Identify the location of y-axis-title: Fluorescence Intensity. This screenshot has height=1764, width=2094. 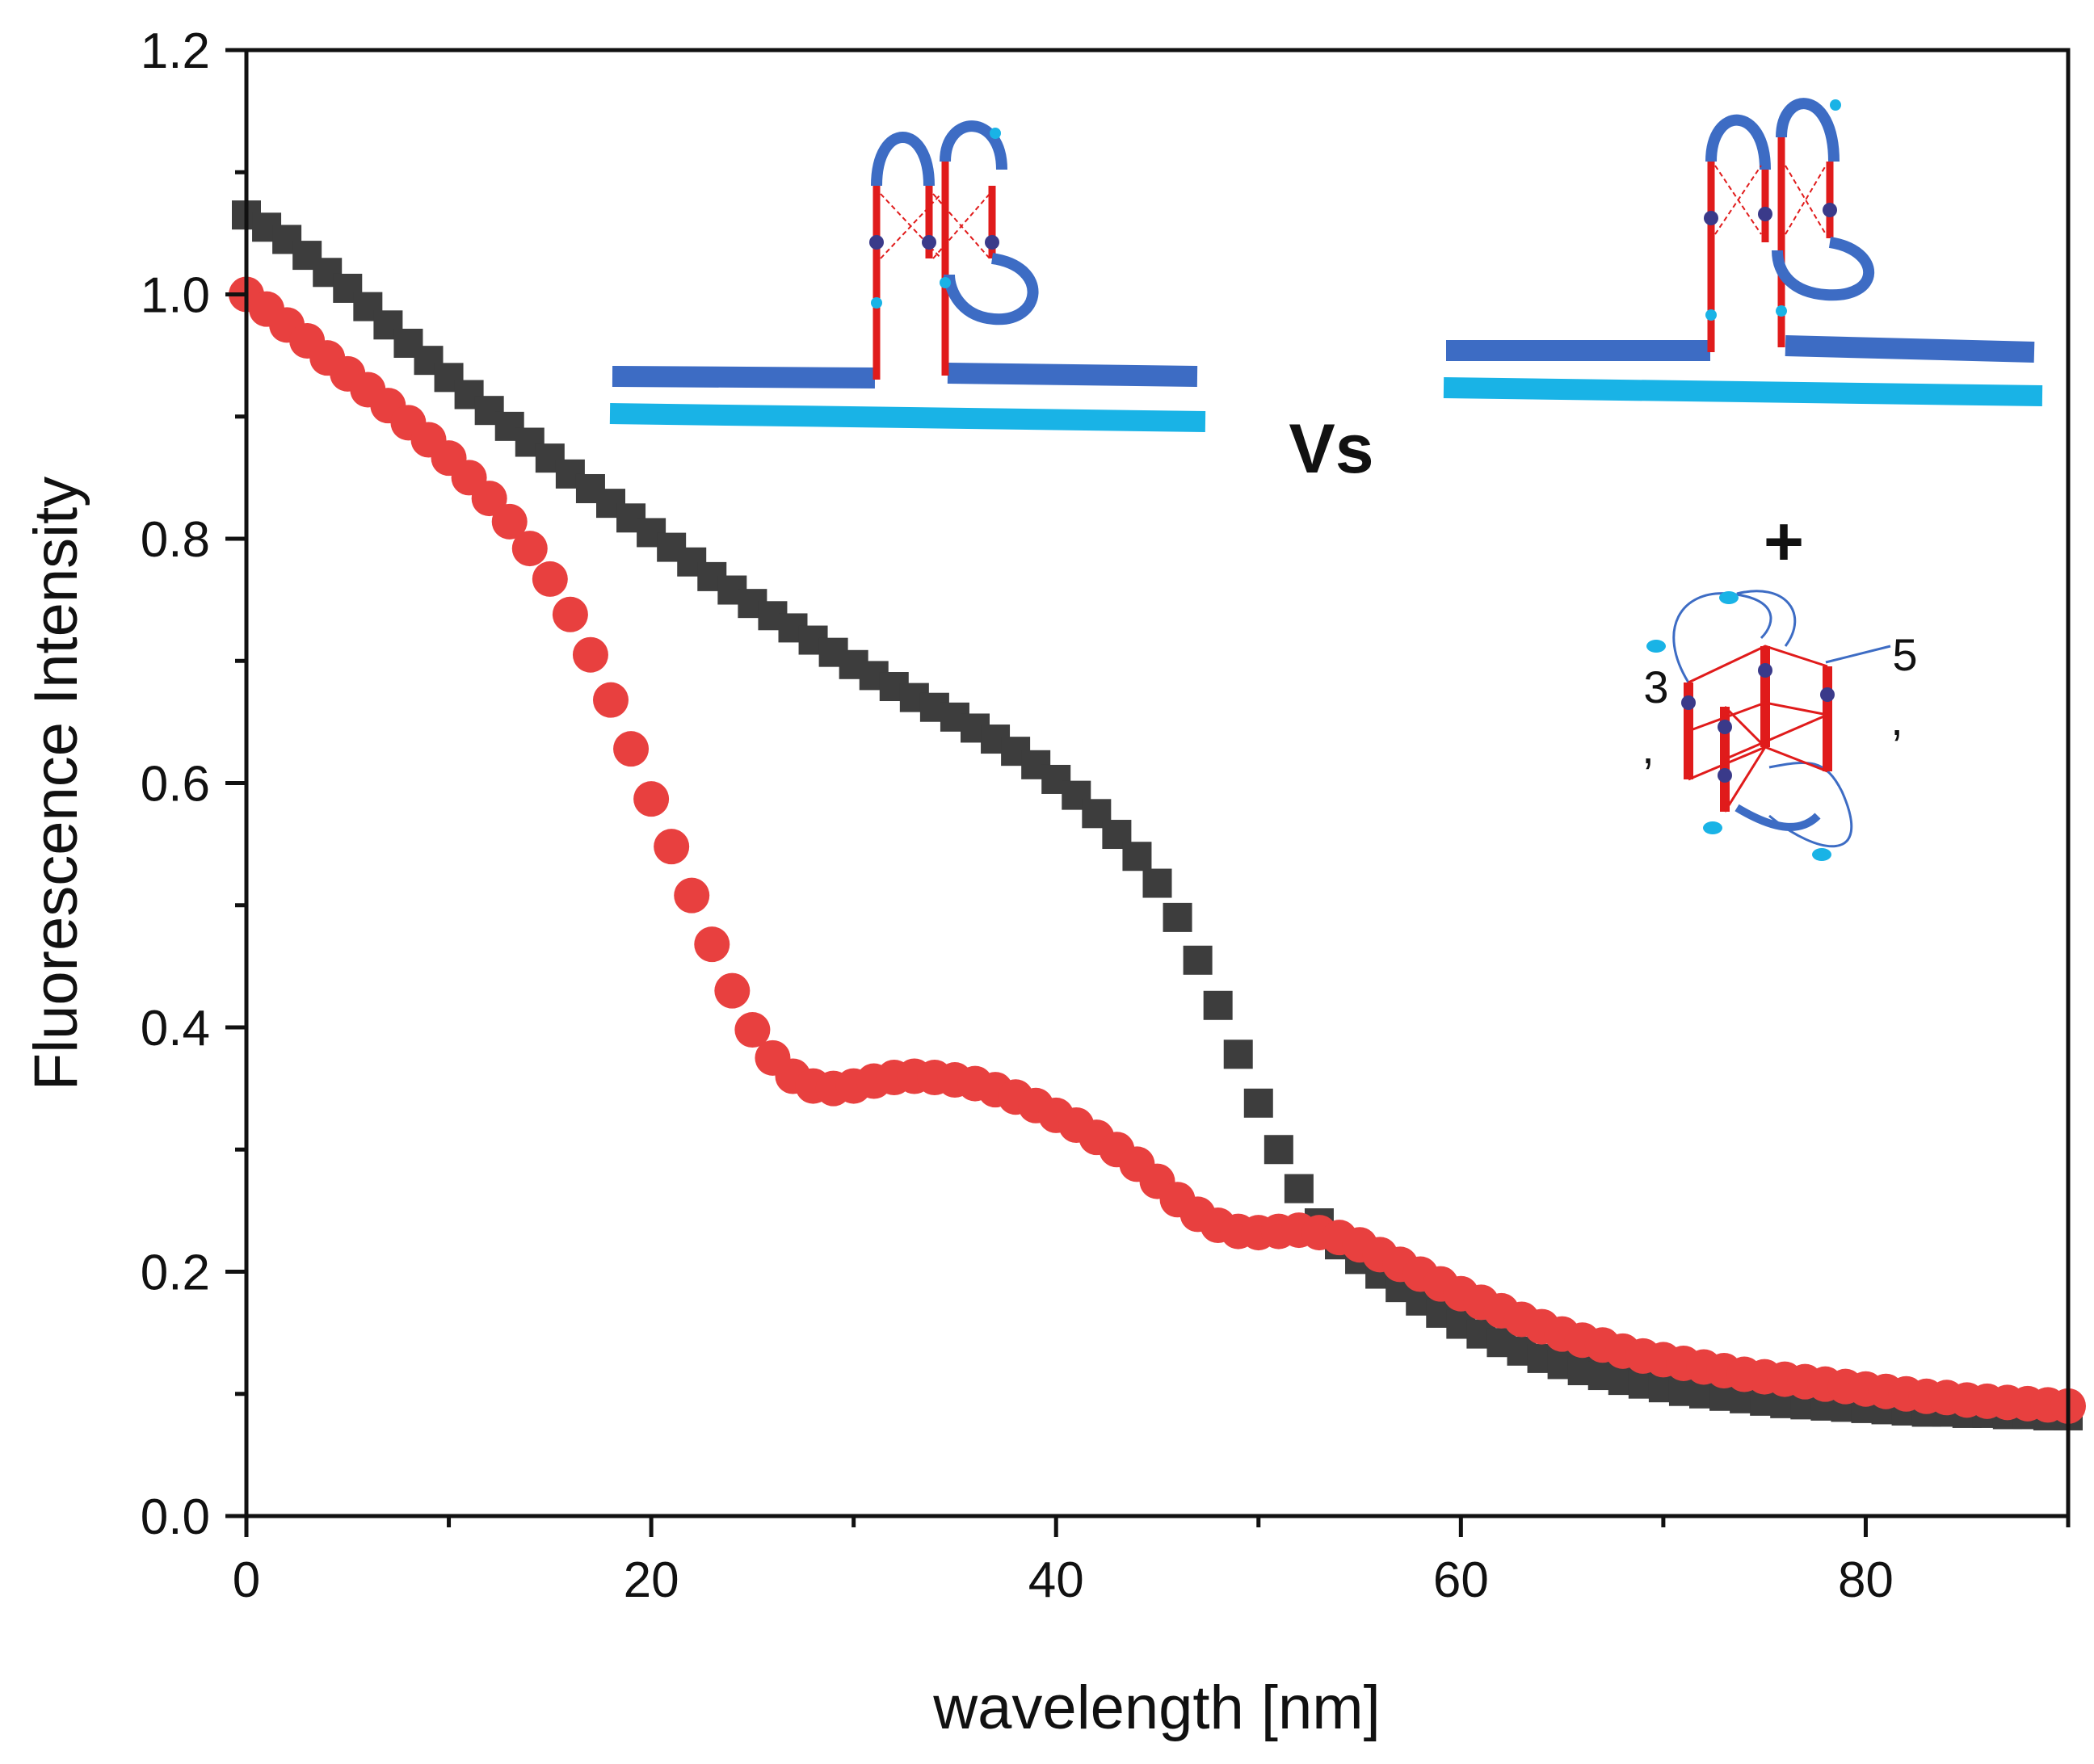
(56, 783).